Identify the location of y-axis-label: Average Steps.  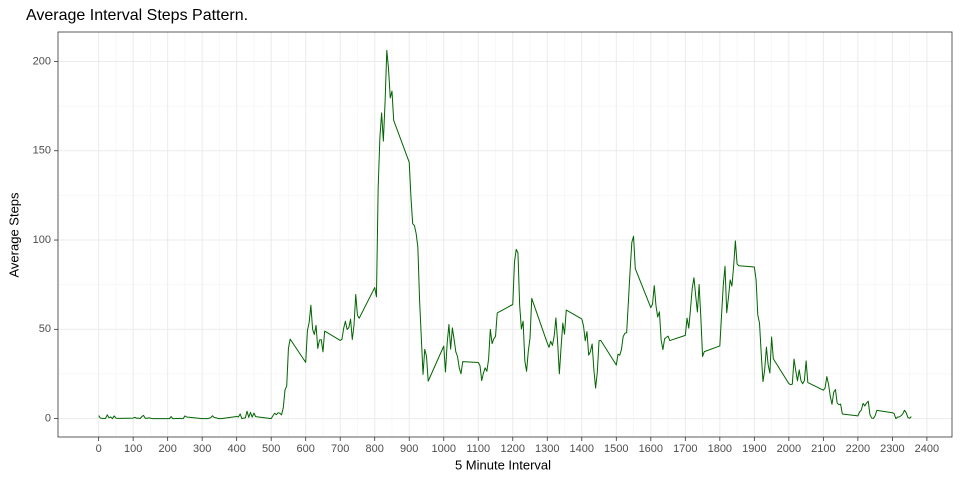
(13, 235).